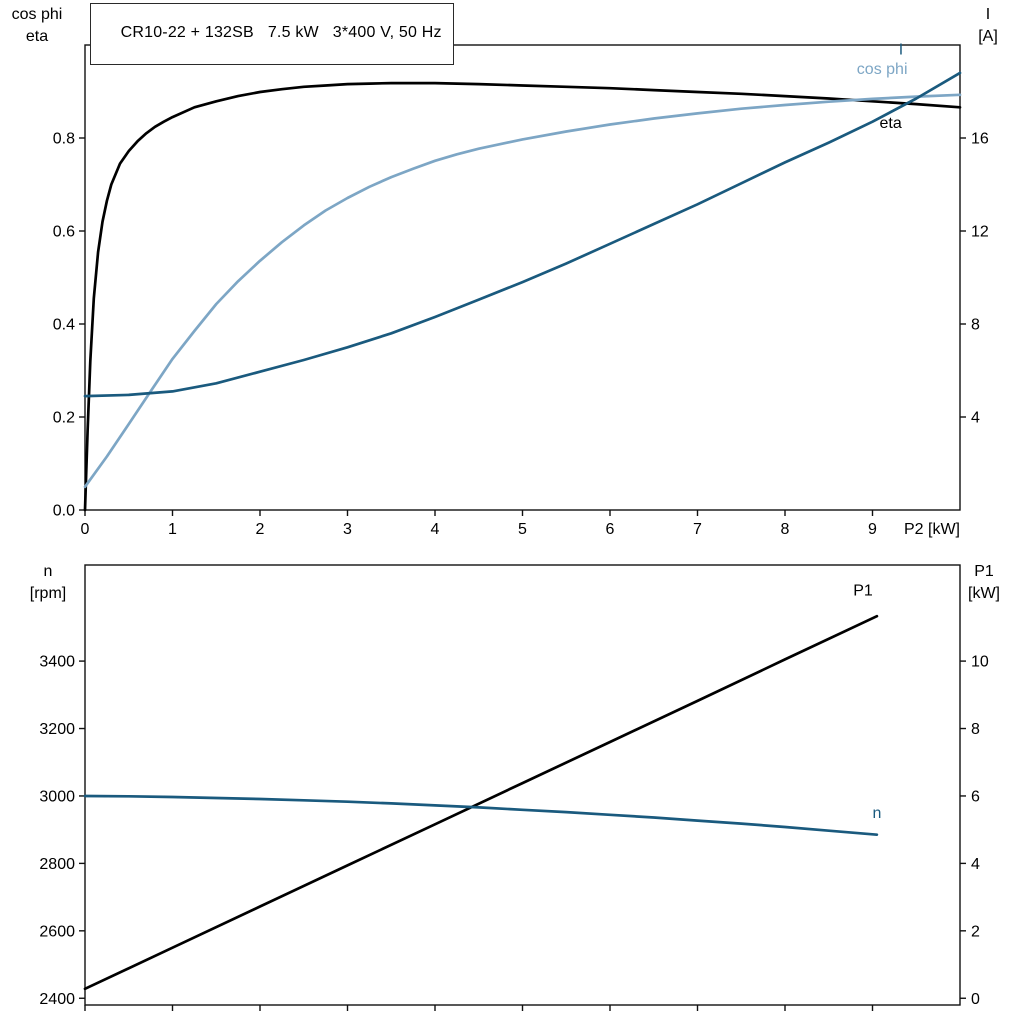 This screenshot has height=1024, width=1024. I want to click on y-left-tick-label: 0.0, so click(64, 511).